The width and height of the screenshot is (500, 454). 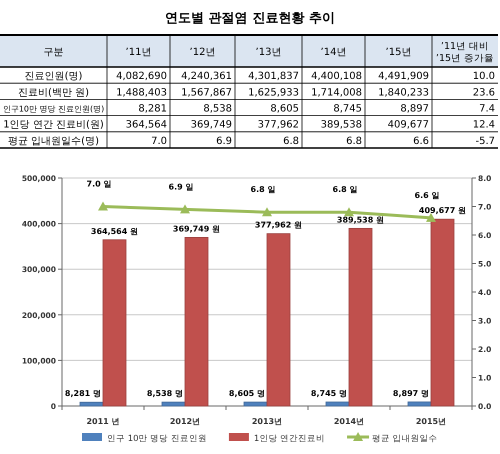 I want to click on data-label: 1,840,233, so click(x=403, y=92).